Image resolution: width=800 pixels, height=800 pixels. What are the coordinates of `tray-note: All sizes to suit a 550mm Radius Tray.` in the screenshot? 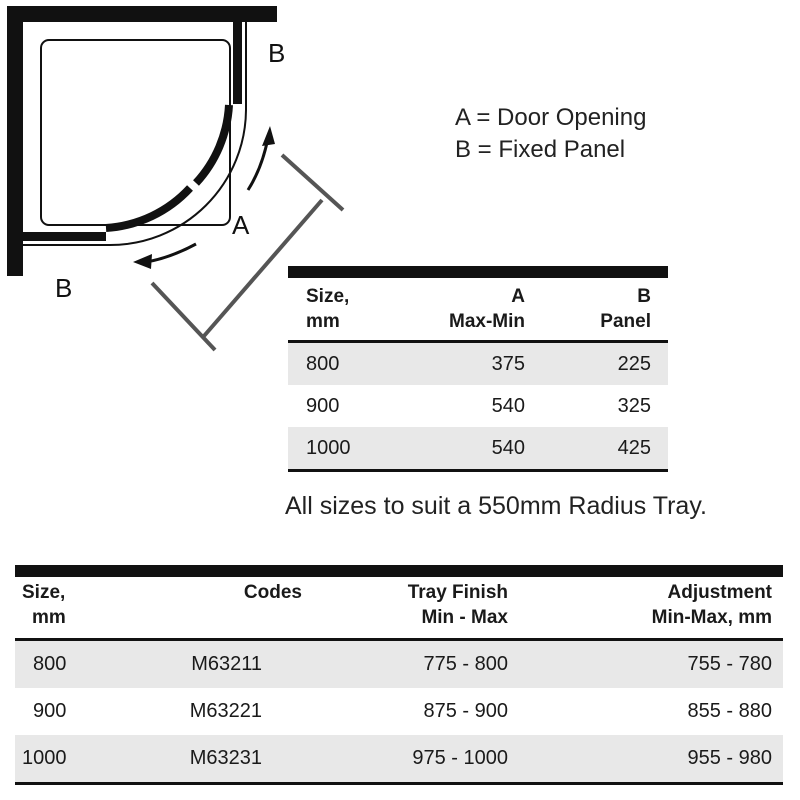 It's located at (496, 506).